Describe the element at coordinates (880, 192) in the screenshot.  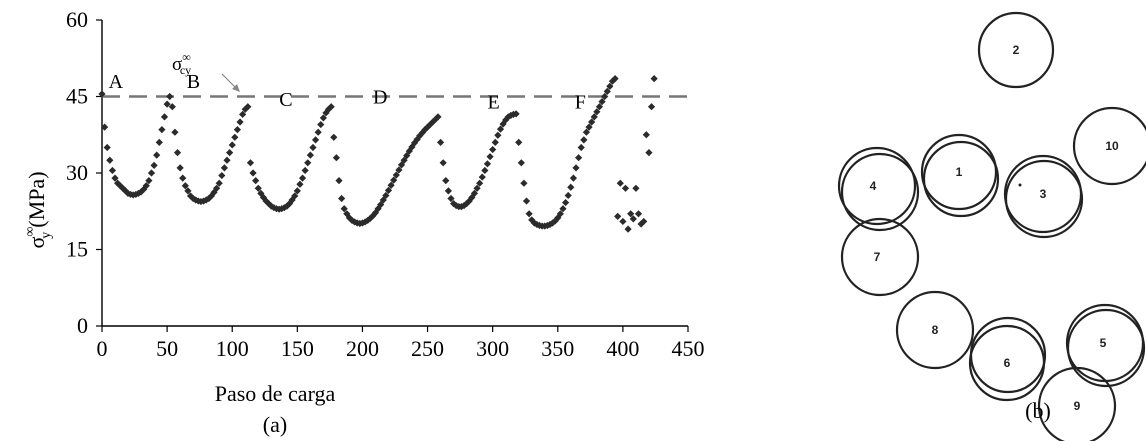
I see `circle-4-rim` at that location.